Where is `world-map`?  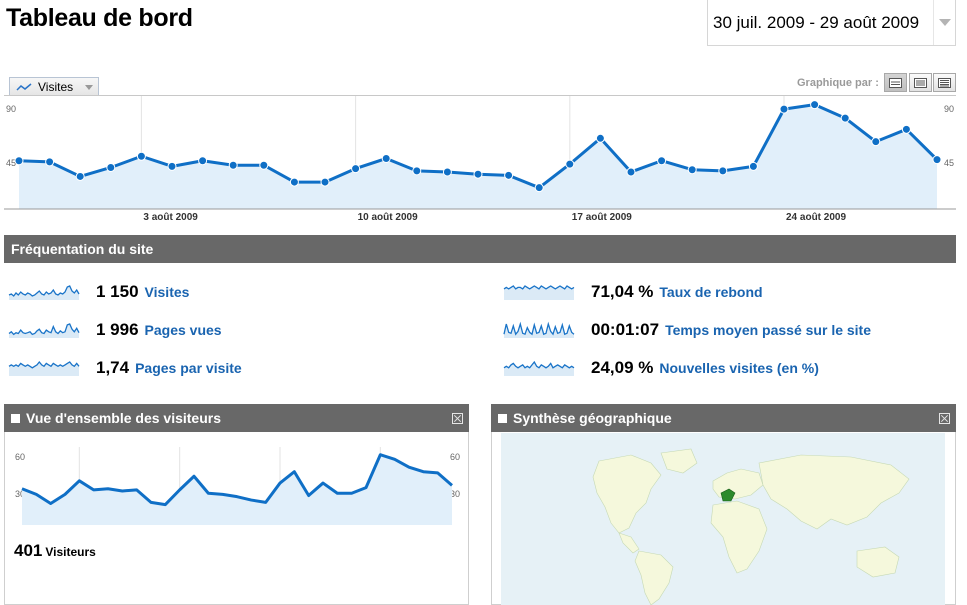
world-map is located at coordinates (723, 519).